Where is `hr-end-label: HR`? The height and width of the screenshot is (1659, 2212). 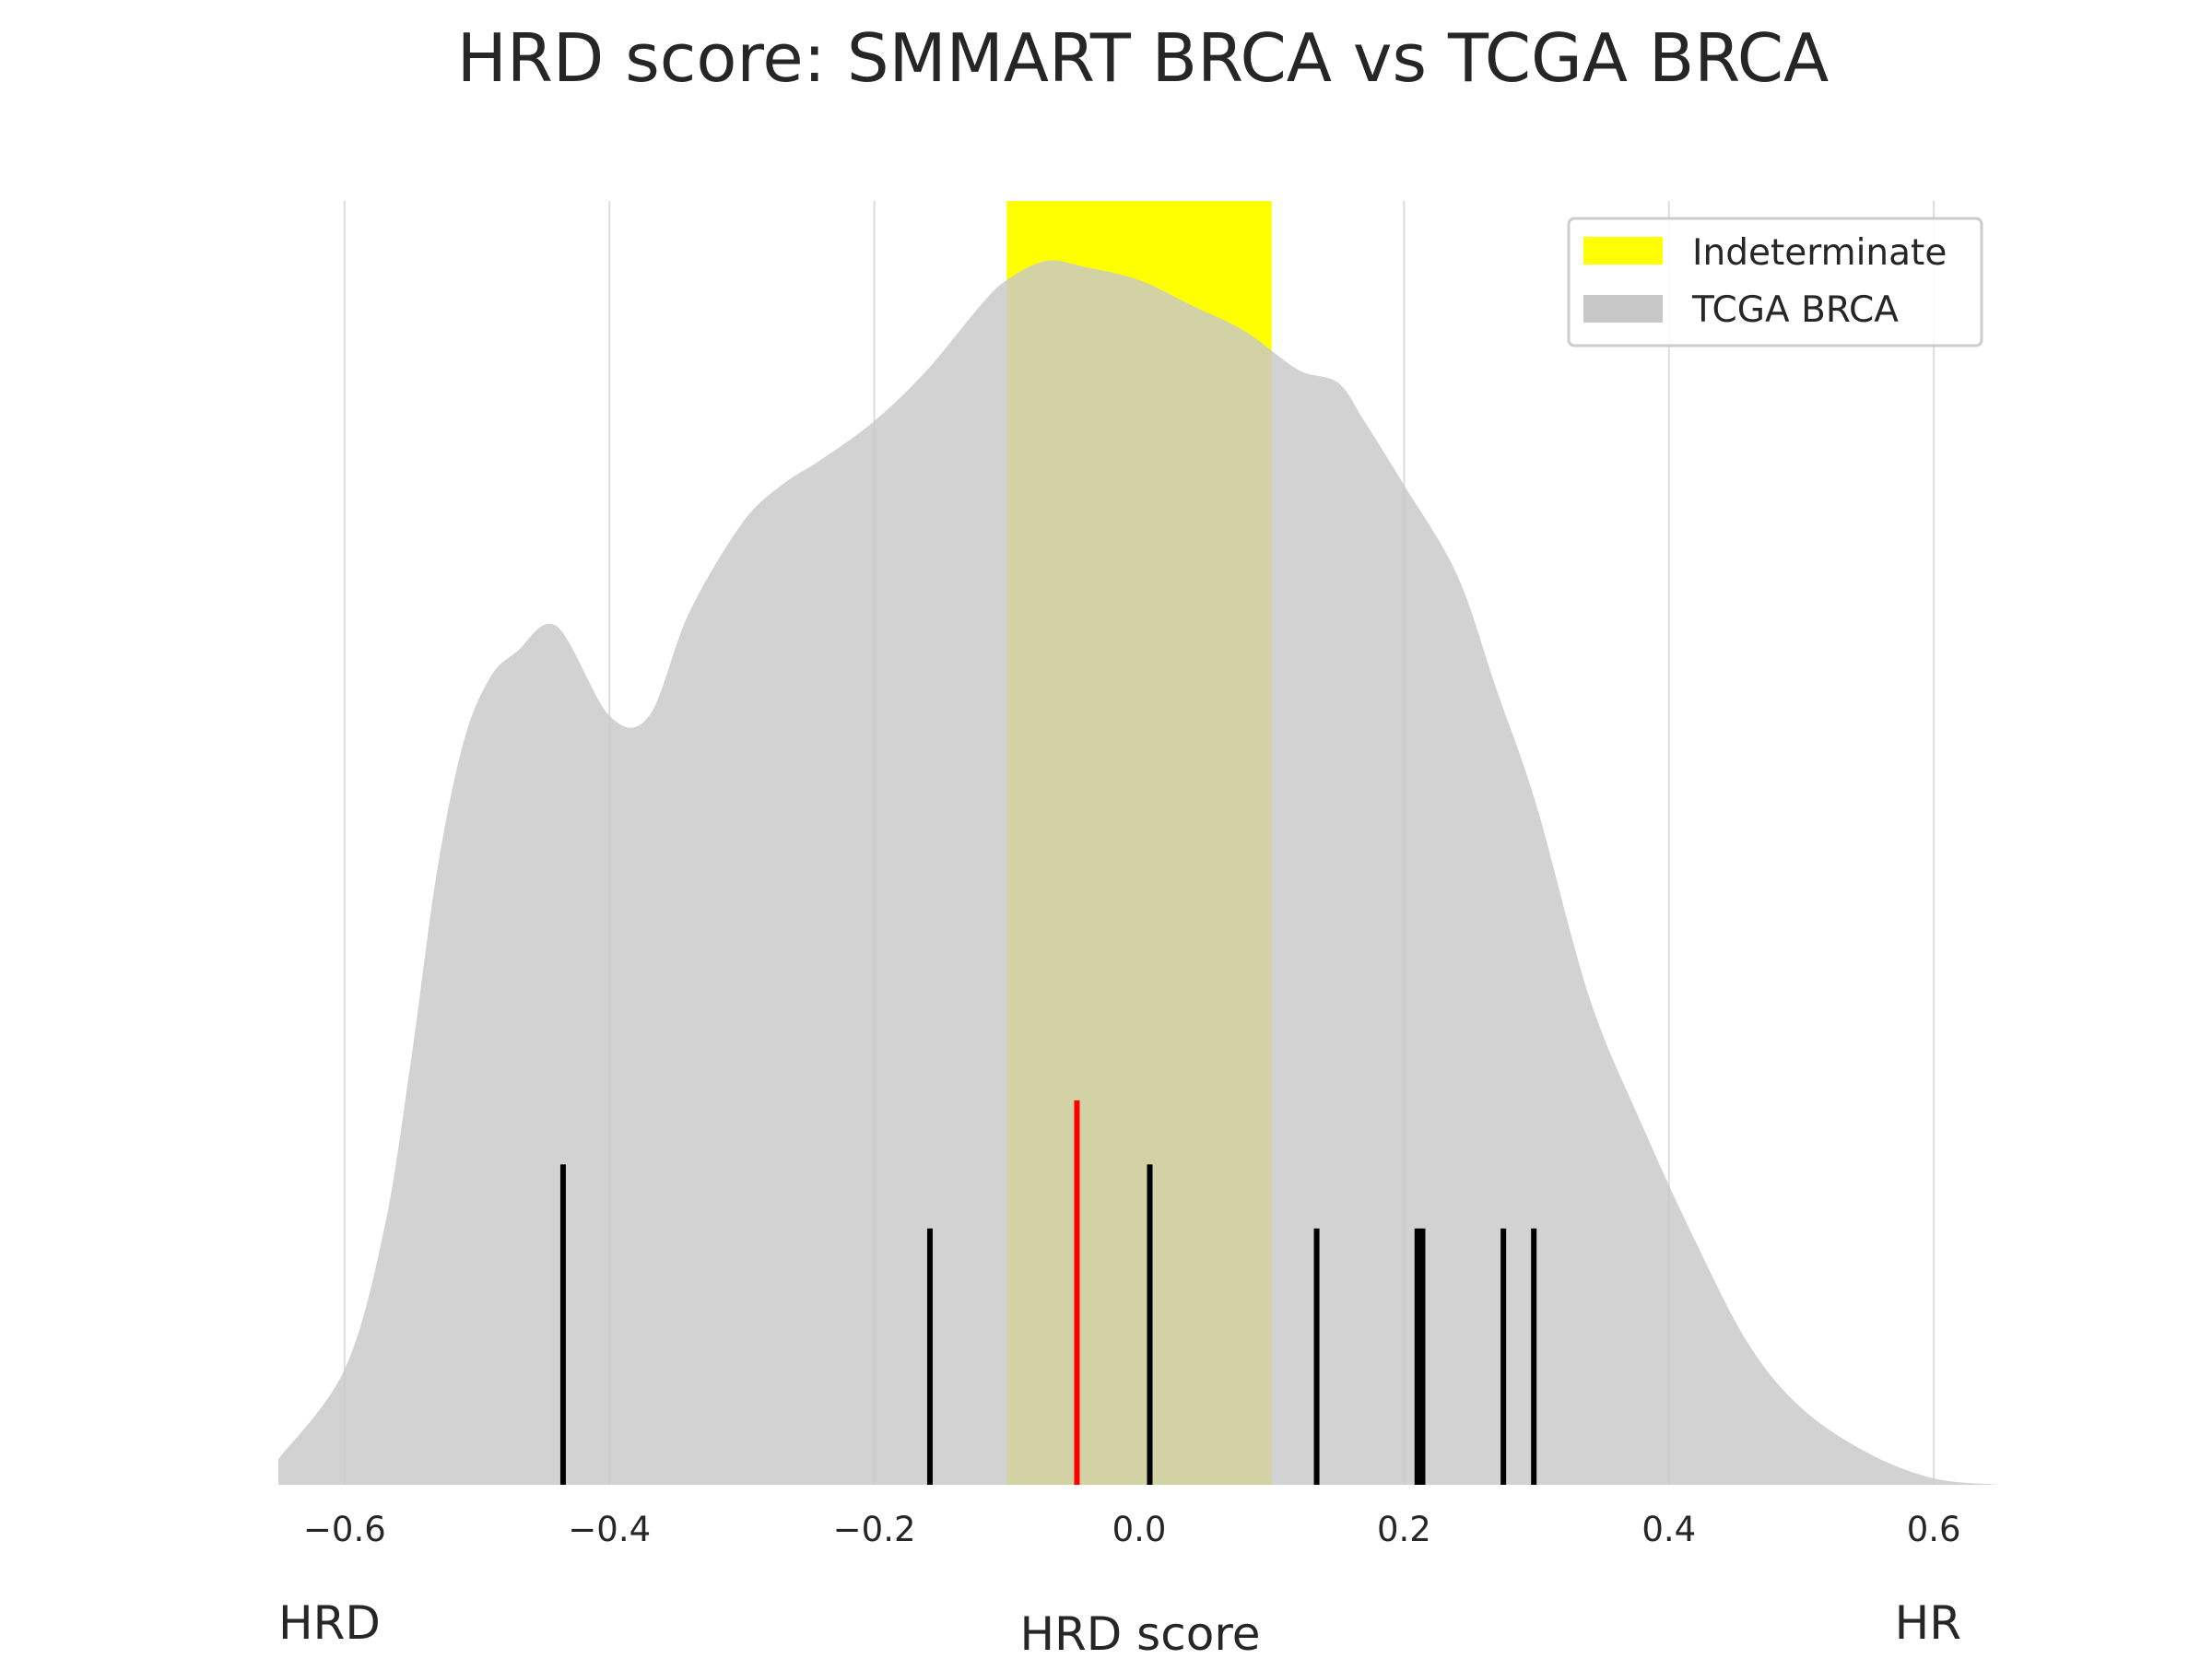 hr-end-label: HR is located at coordinates (1928, 1623).